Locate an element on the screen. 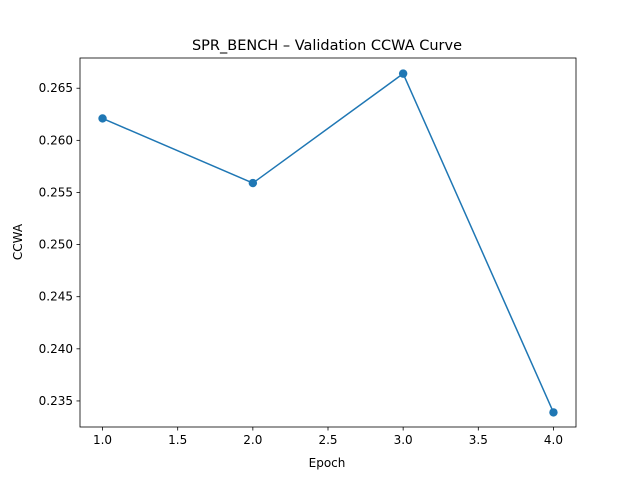  y-tick-label: 0.265 is located at coordinates (56, 88).